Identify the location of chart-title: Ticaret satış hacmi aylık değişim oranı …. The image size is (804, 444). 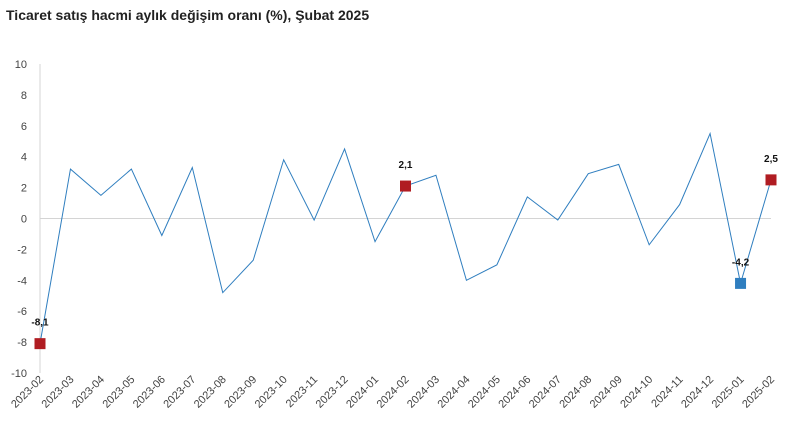
(188, 15).